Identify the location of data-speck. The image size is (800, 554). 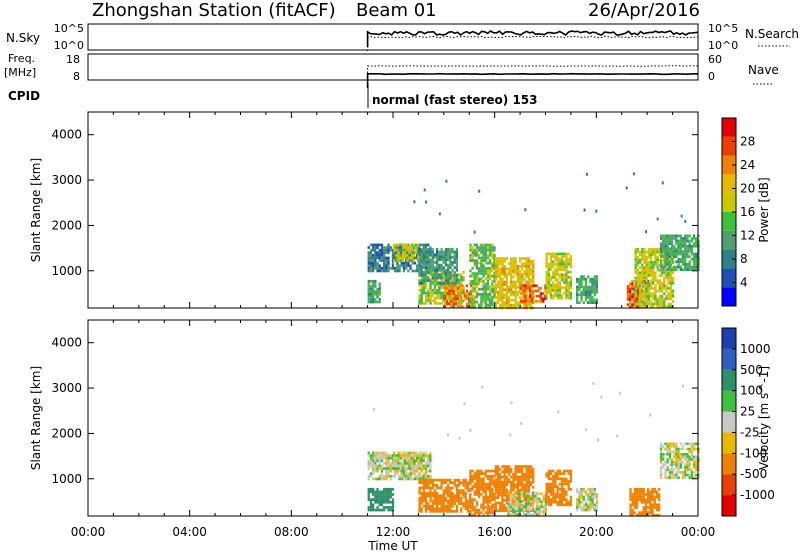
(459, 438).